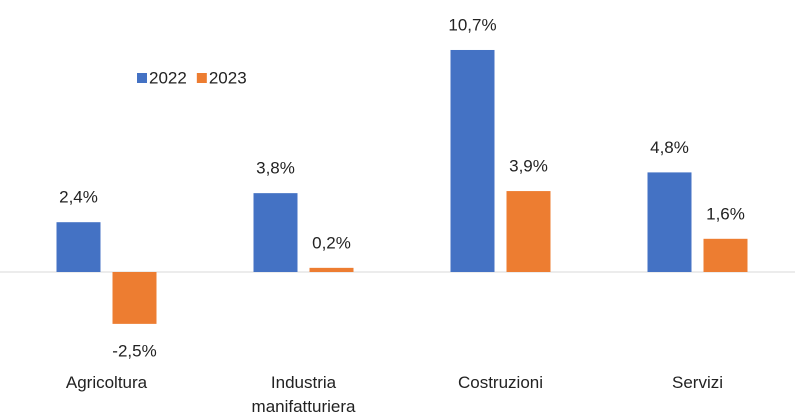 This screenshot has width=795, height=419. I want to click on legend-label: 2023, so click(228, 77).